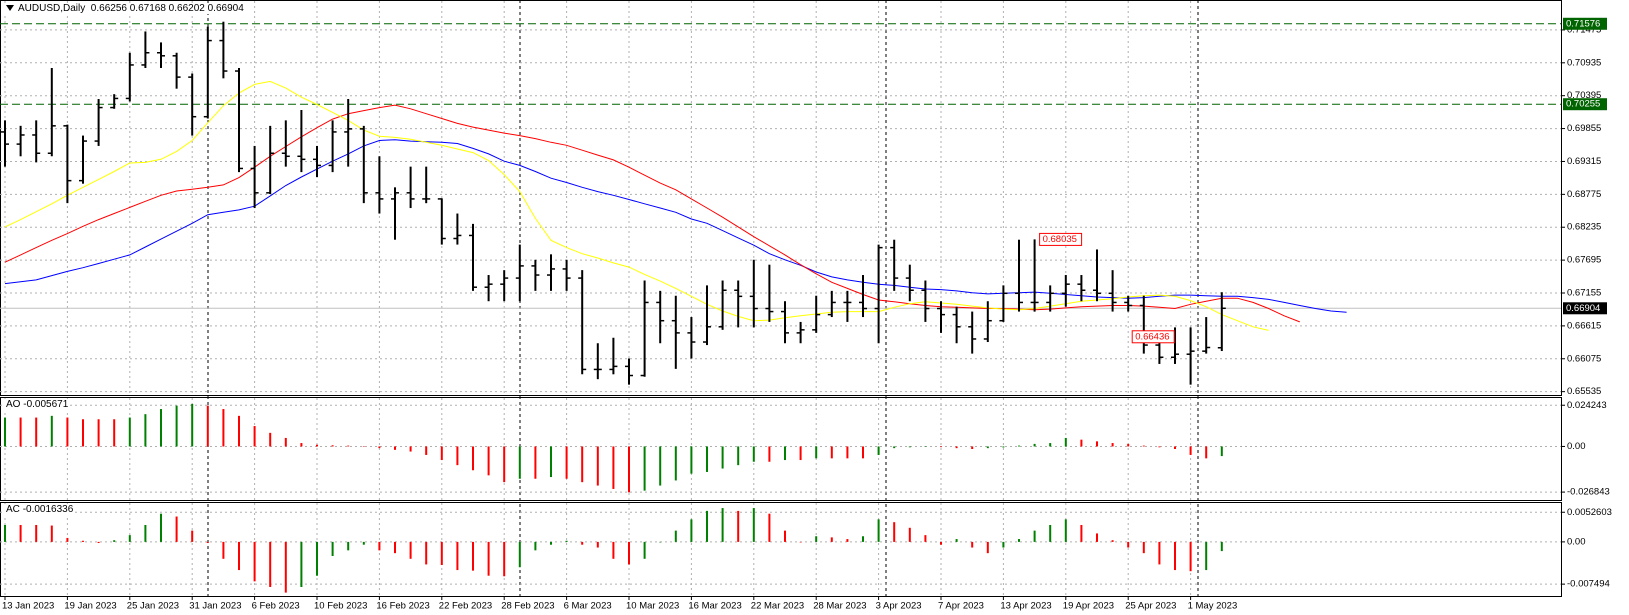 The height and width of the screenshot is (615, 1629). What do you see at coordinates (13, 404) in the screenshot?
I see `ao-name: AO` at bounding box center [13, 404].